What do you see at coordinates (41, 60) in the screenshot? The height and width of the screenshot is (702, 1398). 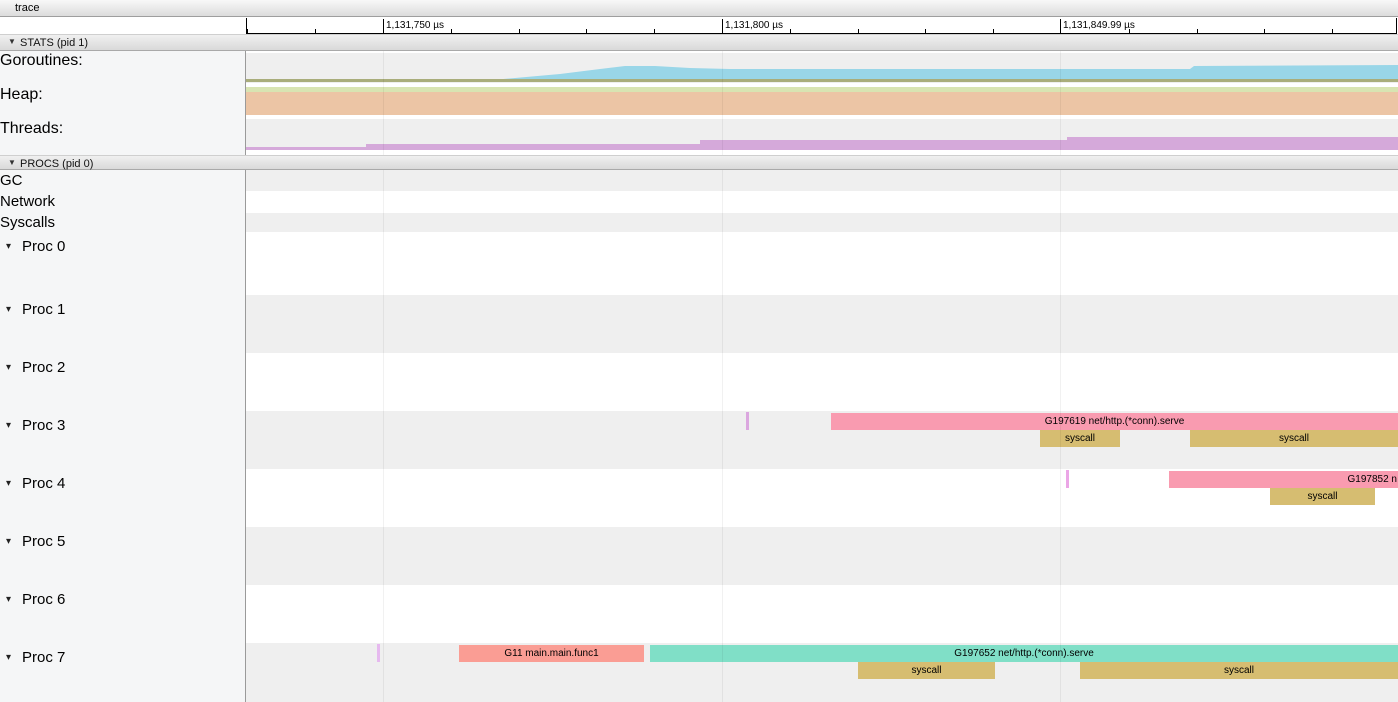 I see `goroutines-row-label: Goroutines:` at bounding box center [41, 60].